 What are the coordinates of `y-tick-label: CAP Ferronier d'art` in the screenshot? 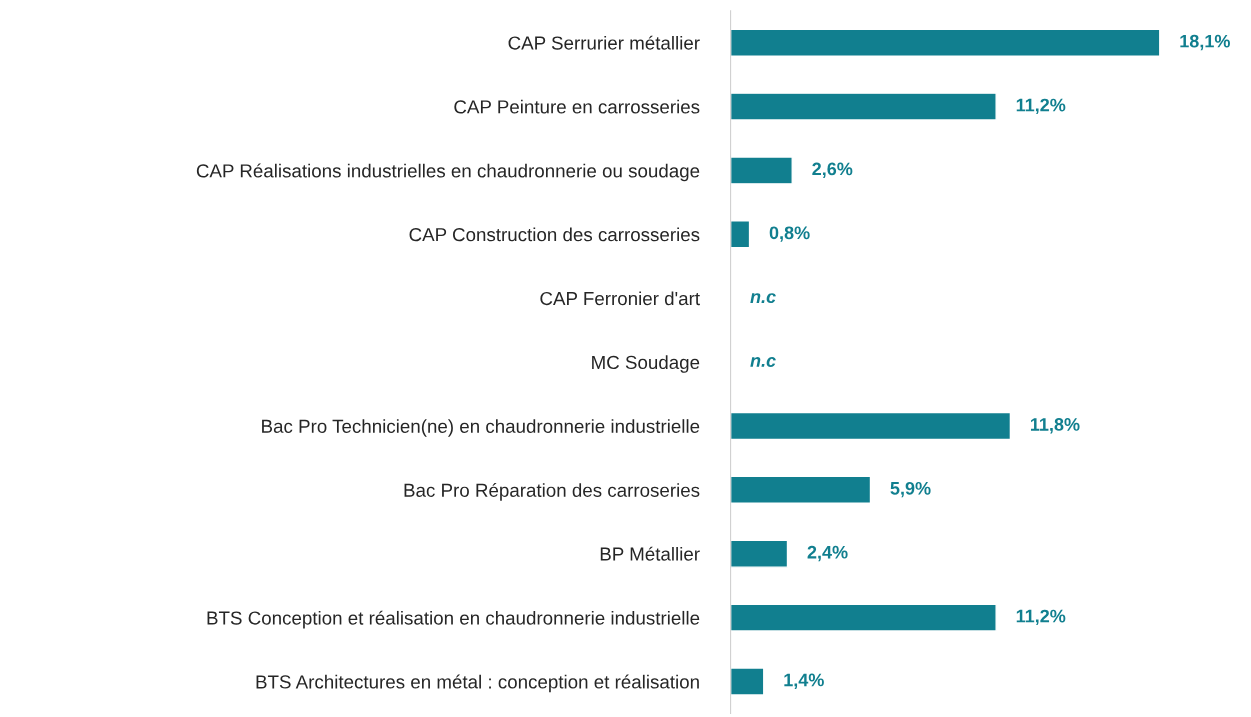 It's located at (620, 298).